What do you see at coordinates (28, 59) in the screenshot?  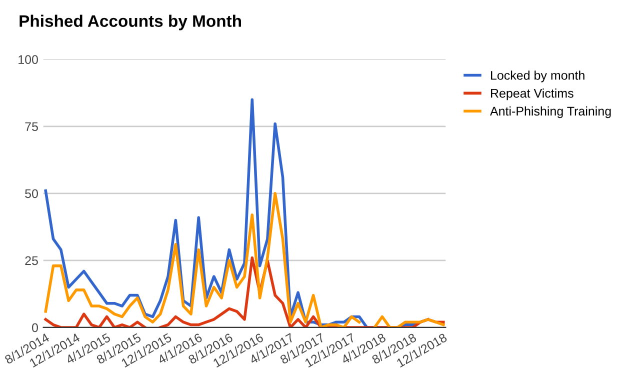 I see `y-tick-label: 100` at bounding box center [28, 59].